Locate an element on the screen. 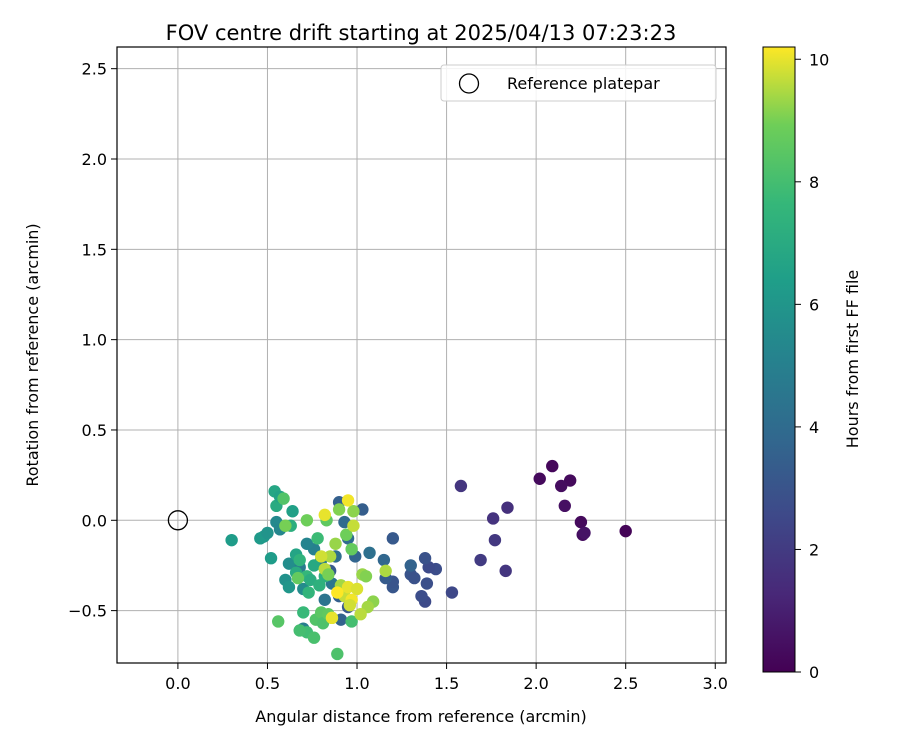 The image size is (900, 750). colorbar-label: Hours from first FF file is located at coordinates (852, 359).